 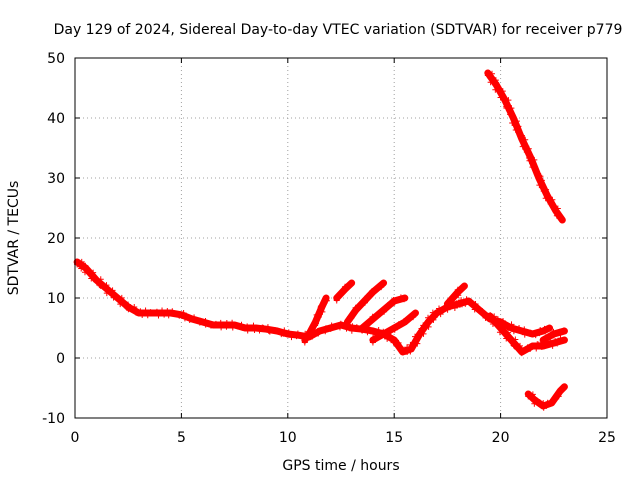 I want to click on x-tick-label: 20, so click(x=501, y=438).